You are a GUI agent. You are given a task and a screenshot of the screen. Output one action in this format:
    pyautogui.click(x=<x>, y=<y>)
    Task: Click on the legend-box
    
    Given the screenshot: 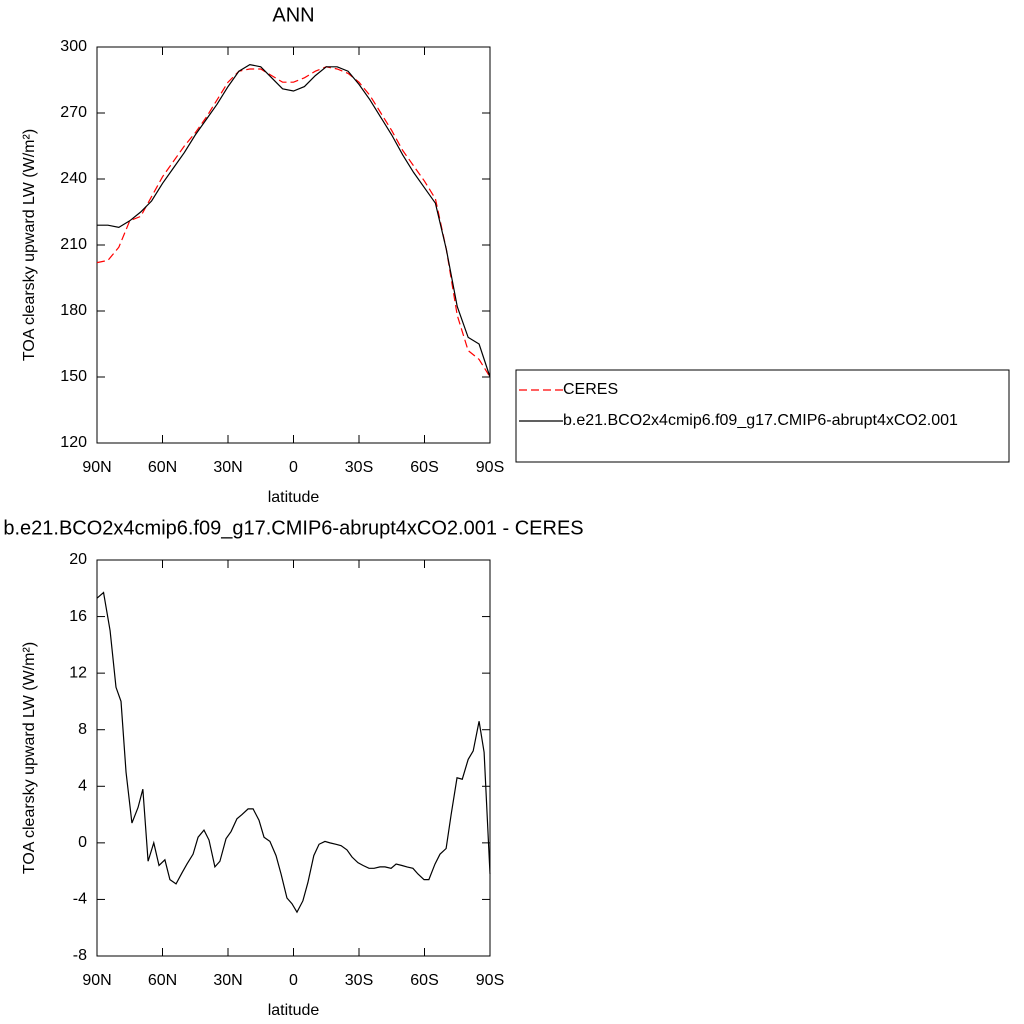 What is the action you would take?
    pyautogui.click(x=762, y=416)
    